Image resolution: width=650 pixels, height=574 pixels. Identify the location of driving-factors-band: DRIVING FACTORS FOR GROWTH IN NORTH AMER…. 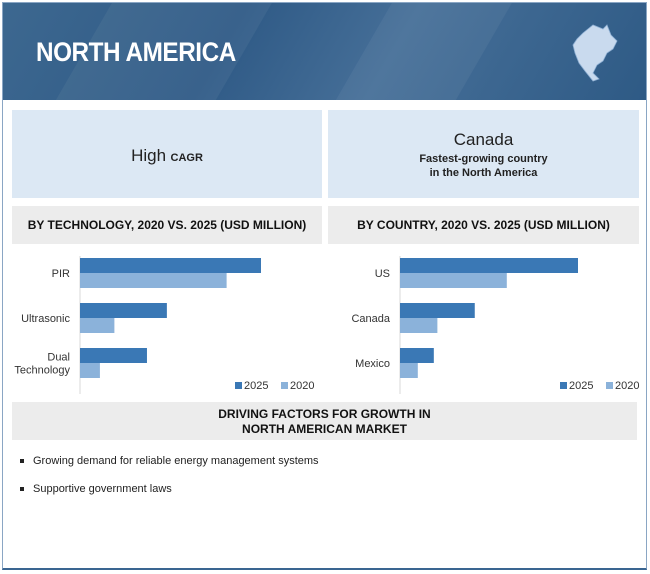
(324, 421).